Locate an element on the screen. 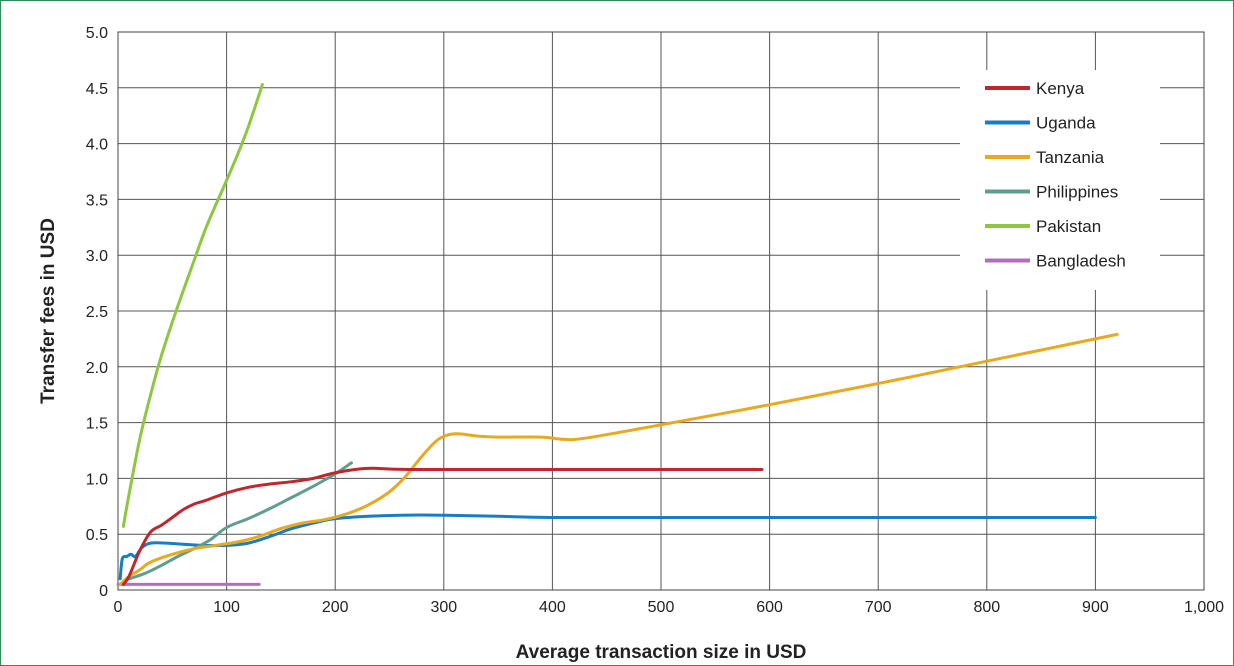 The height and width of the screenshot is (666, 1234). legend-box is located at coordinates (1060, 180).